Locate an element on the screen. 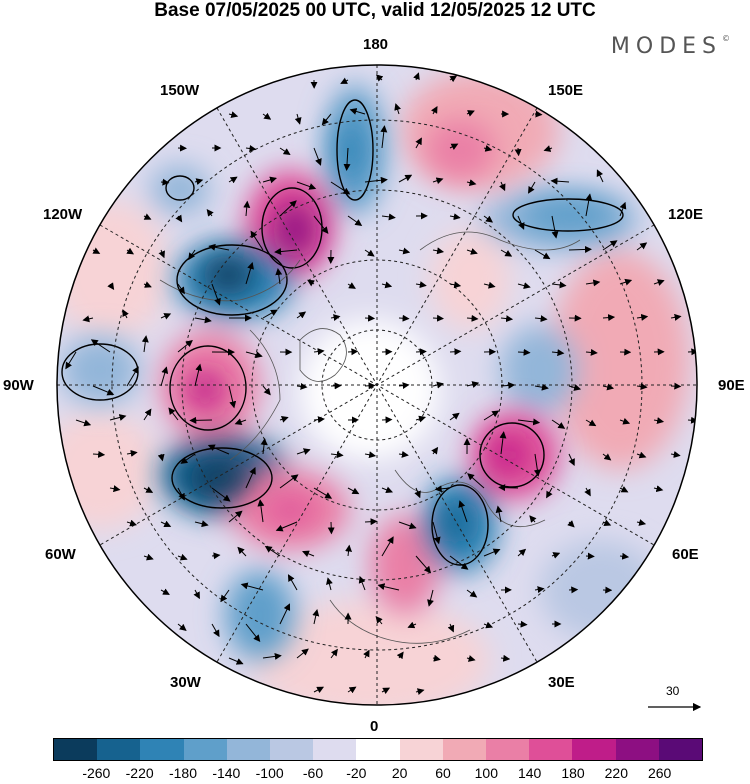 Image resolution: width=750 pixels, height=784 pixels. lon-label-90e: 90E is located at coordinates (731, 386).